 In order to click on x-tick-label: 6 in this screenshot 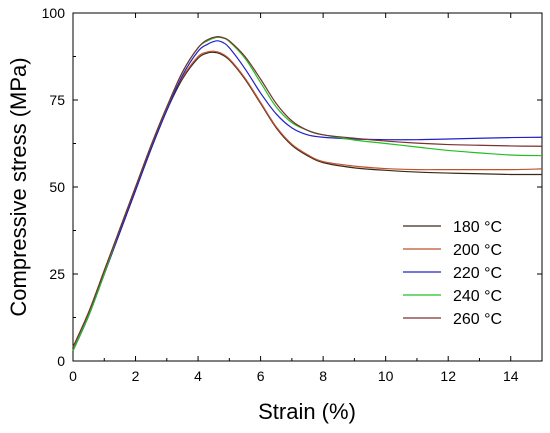, I will do `click(261, 376)`.